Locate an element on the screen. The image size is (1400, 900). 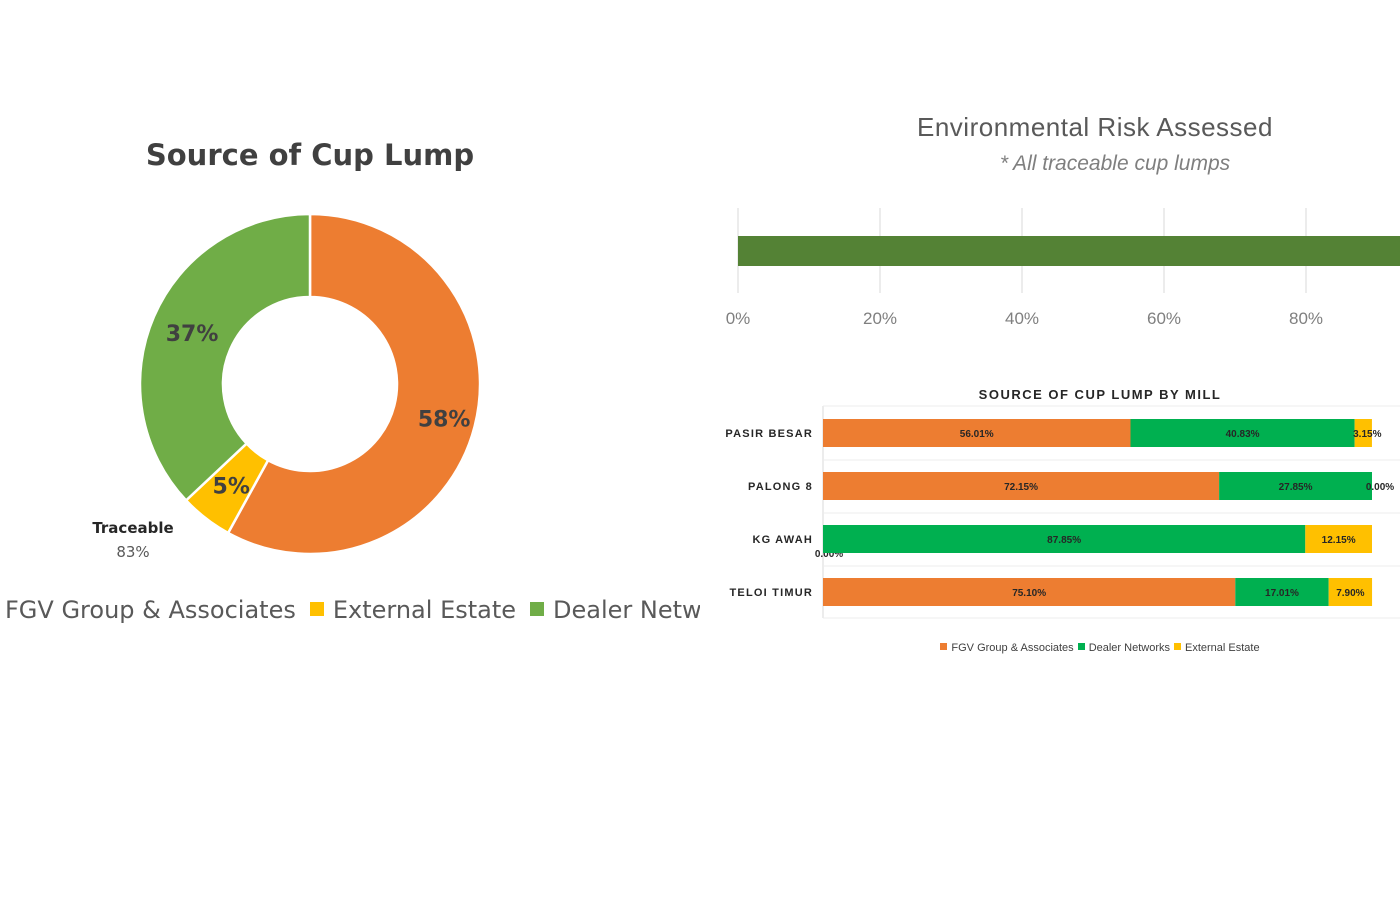
risk-bar-chart: 0% 20% 40% 60% 80% is located at coordinates (1063, 268).